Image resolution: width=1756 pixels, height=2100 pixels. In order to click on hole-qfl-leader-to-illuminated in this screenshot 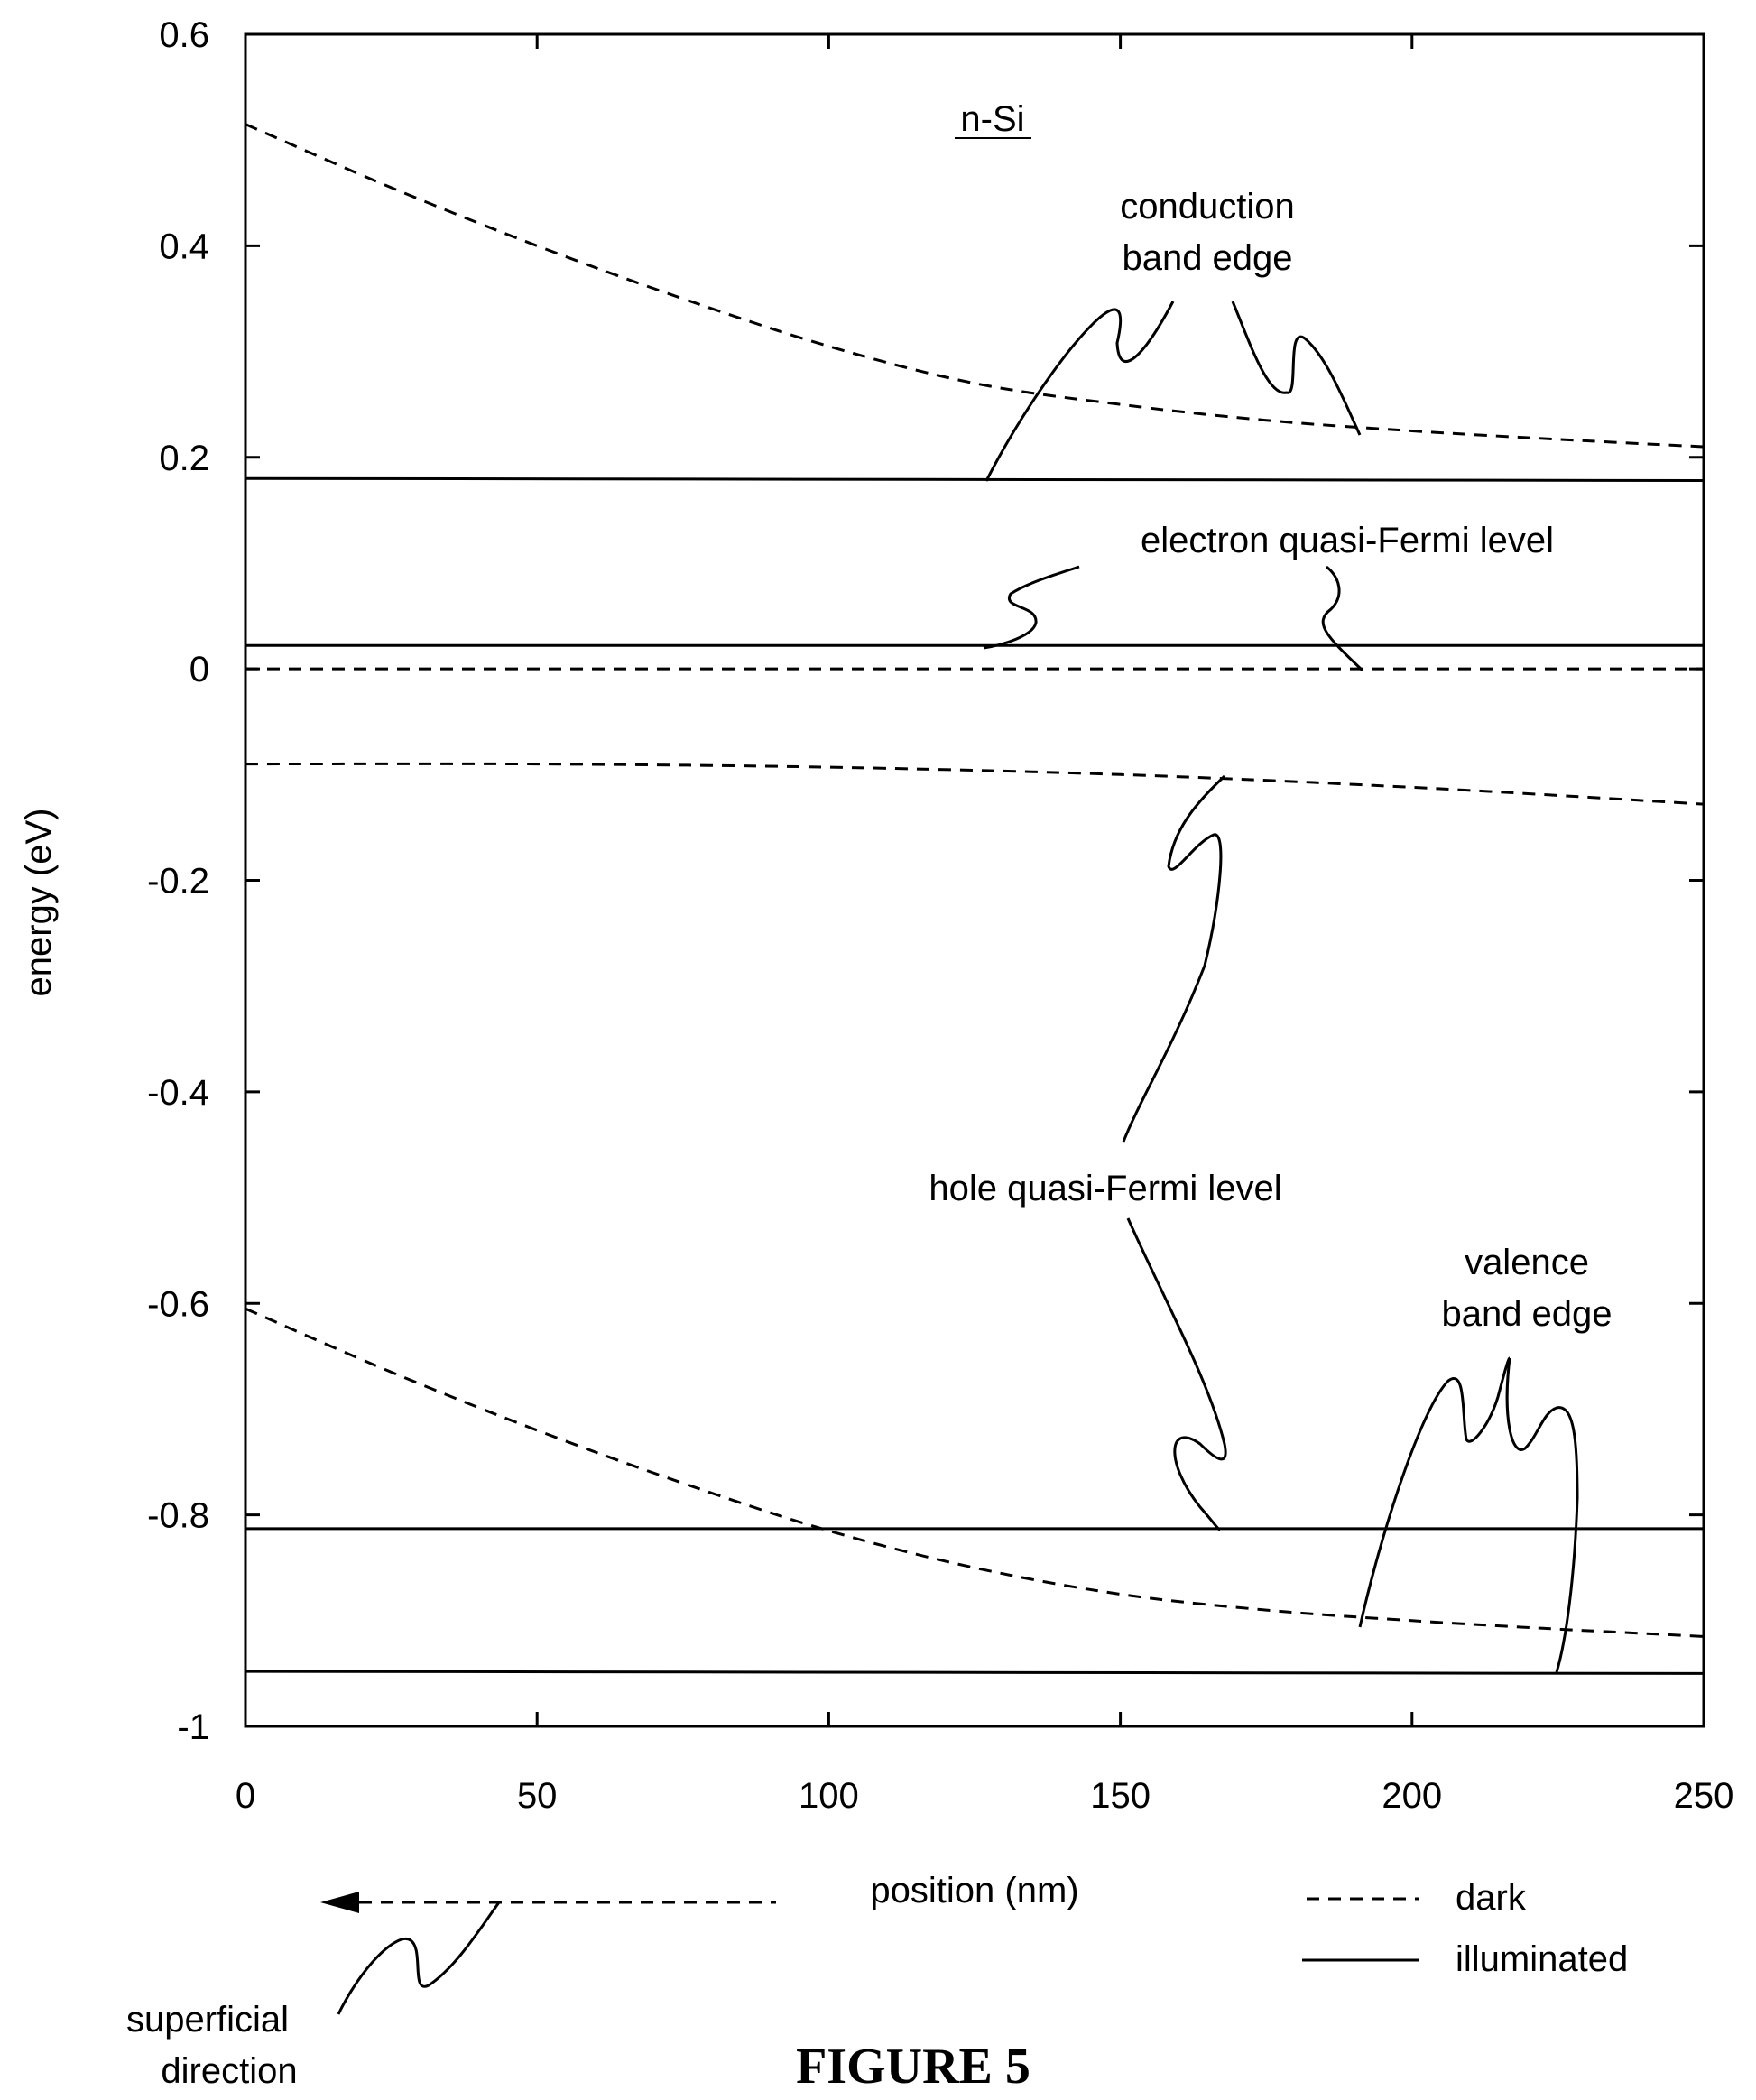, I will do `click(1176, 1374)`.